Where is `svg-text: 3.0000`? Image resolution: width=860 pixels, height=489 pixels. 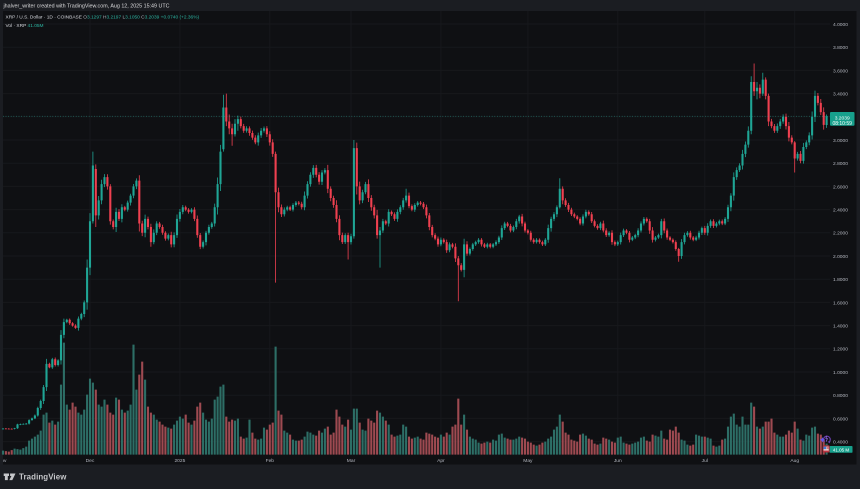 svg-text: 3.0000 is located at coordinates (840, 141).